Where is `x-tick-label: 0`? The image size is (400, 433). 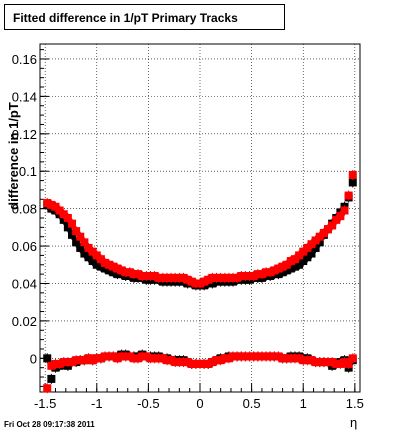 x-tick-label: 0 is located at coordinates (199, 403).